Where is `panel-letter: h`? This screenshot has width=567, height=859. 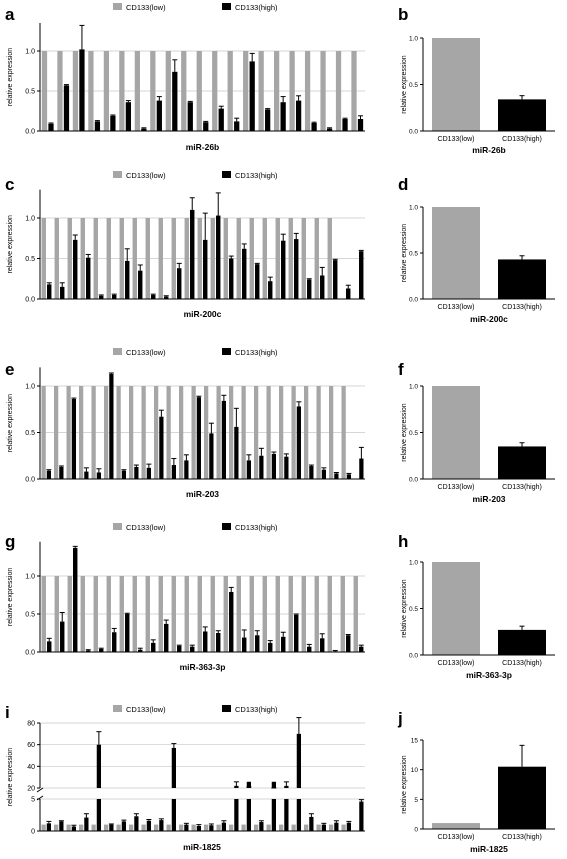
panel-letter: h is located at coordinates (403, 541).